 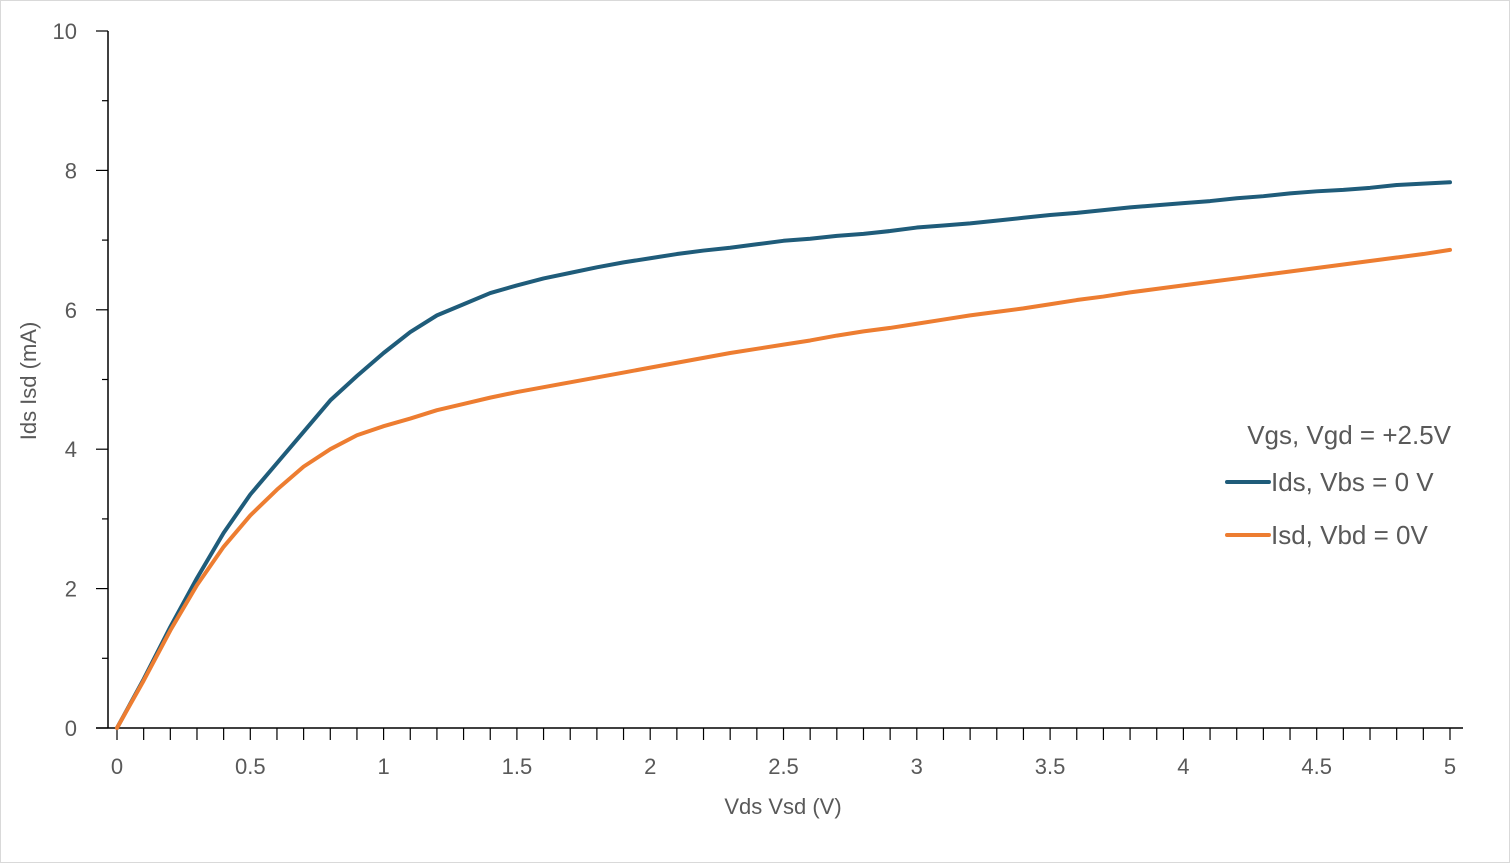 I want to click on y-tick-label: 0, so click(x=71, y=728).